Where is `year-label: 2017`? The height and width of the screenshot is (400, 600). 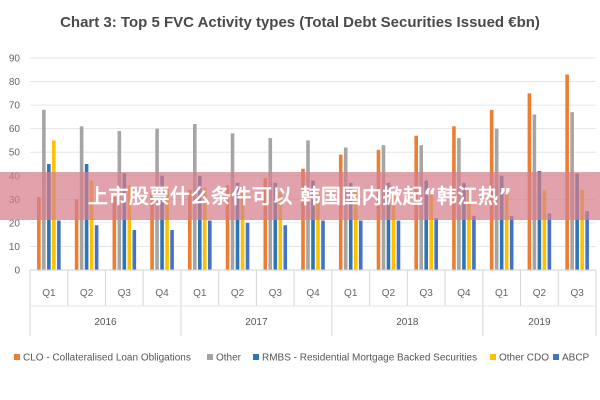 year-label: 2017 is located at coordinates (256, 322).